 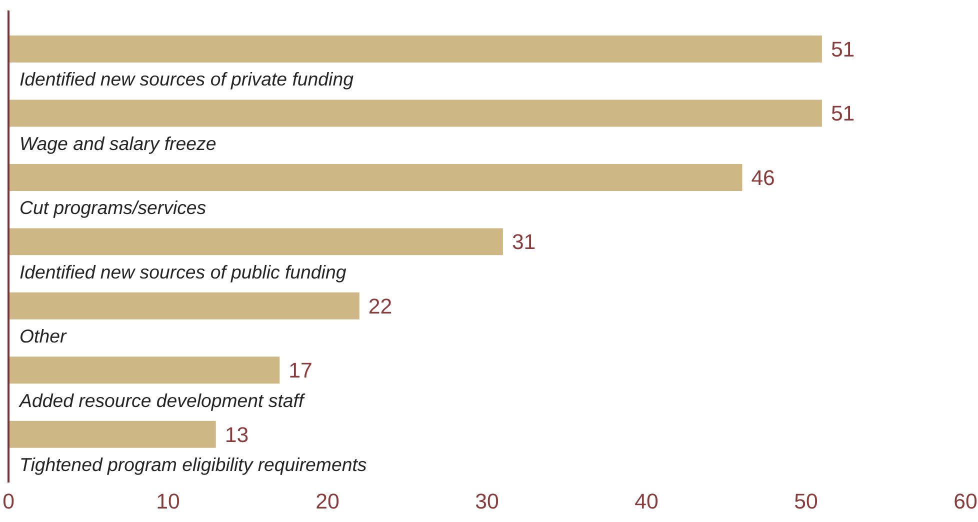 I want to click on x-tick-label: 0, so click(x=8, y=502).